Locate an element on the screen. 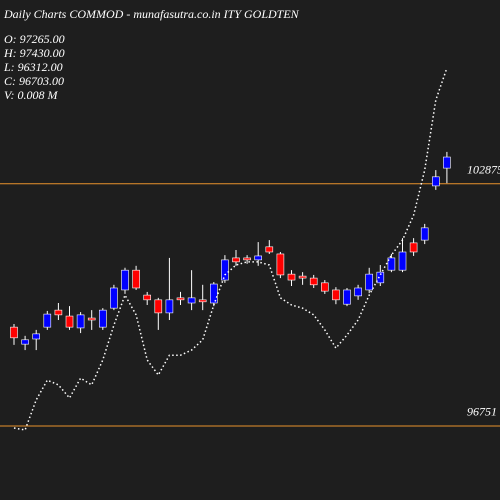 The height and width of the screenshot is (500, 500). ohlc-info: H: 97430.00 is located at coordinates (34, 53).